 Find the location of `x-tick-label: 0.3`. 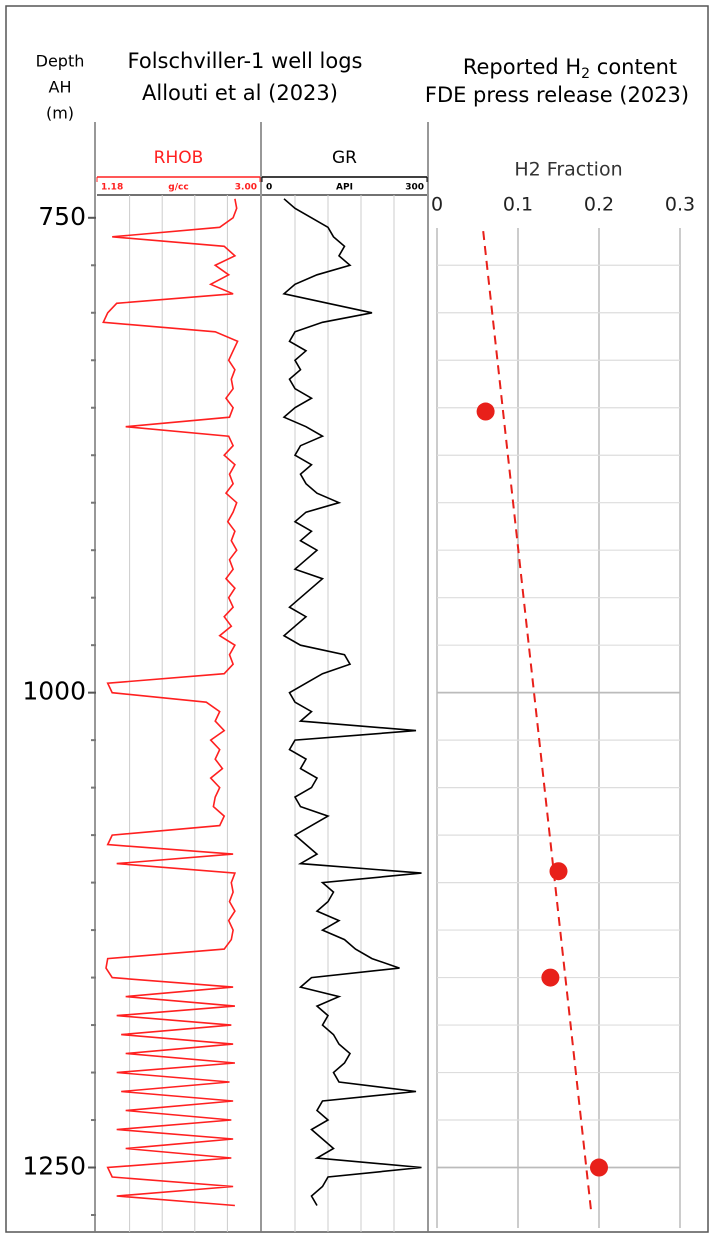

x-tick-label: 0.3 is located at coordinates (680, 205).